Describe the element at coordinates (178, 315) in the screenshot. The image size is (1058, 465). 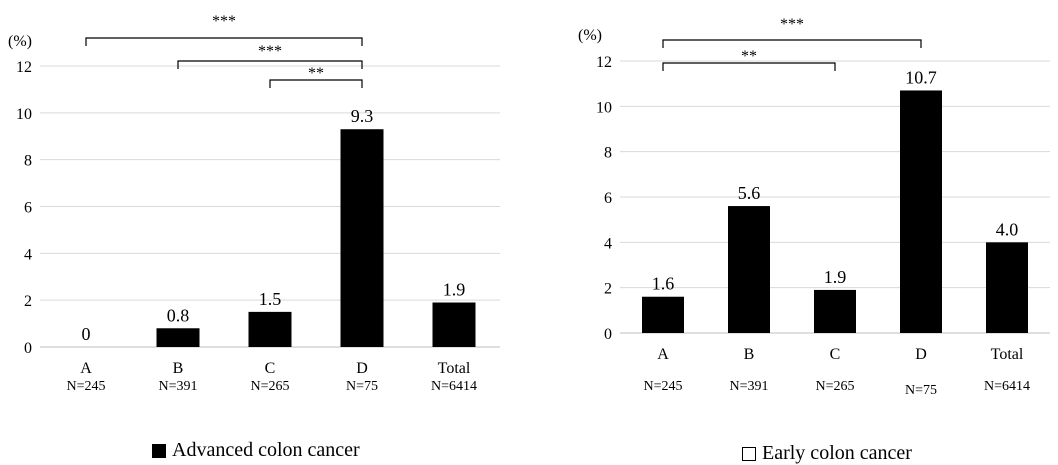
I see `data-label: 0.8` at that location.